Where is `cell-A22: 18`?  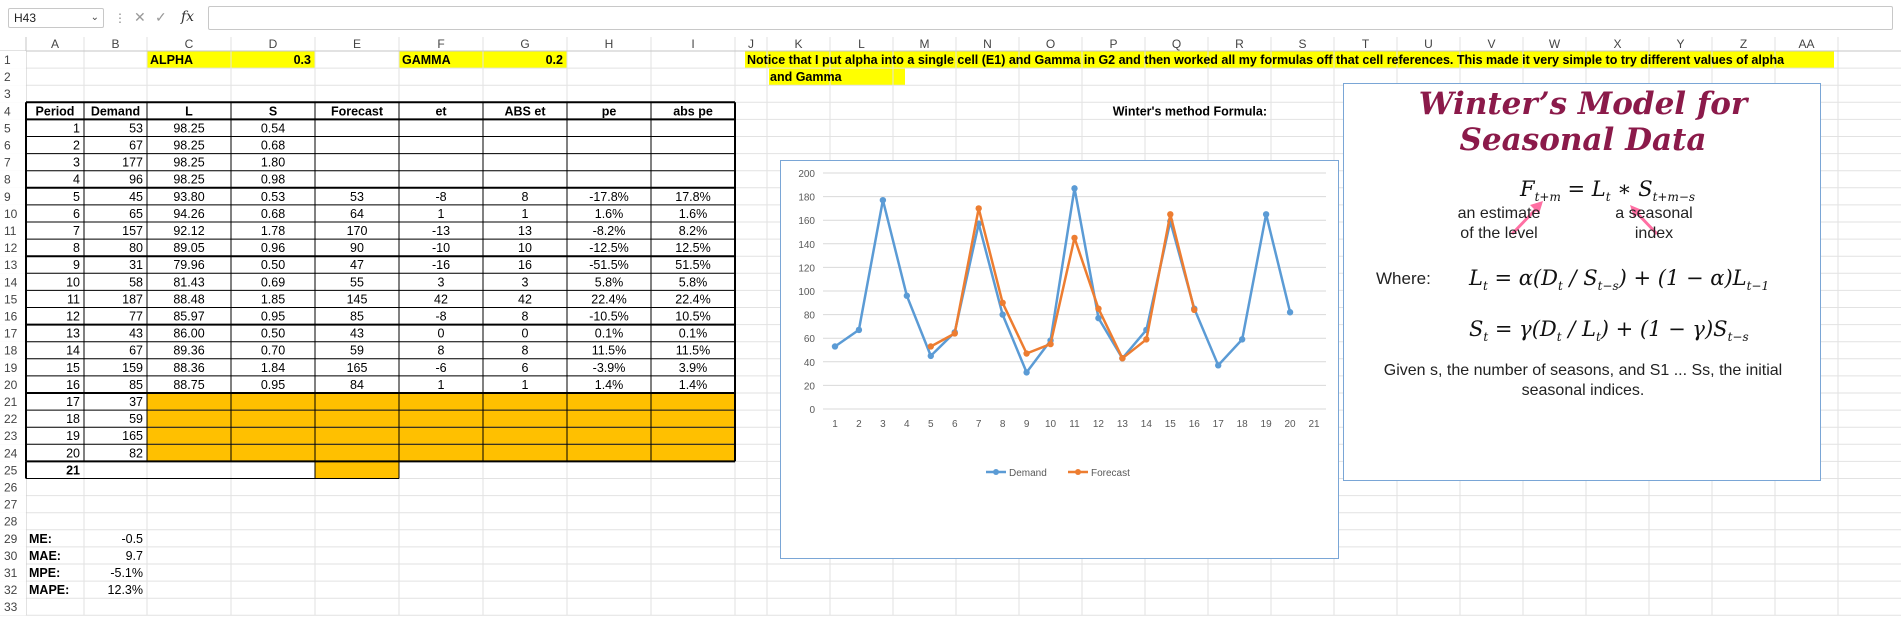
cell-A22: 18 is located at coordinates (73, 419).